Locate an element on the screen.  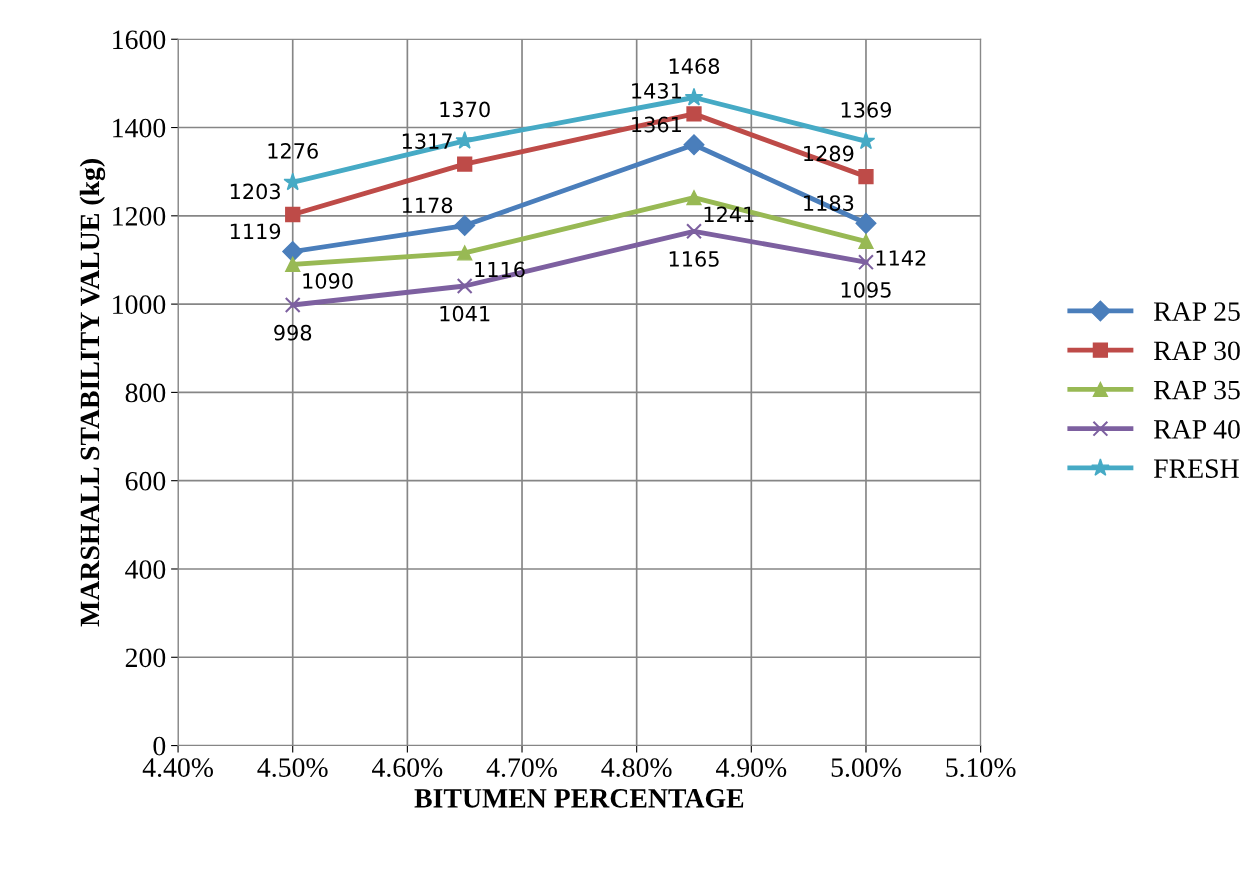
data-label: 1119 is located at coordinates (255, 231).